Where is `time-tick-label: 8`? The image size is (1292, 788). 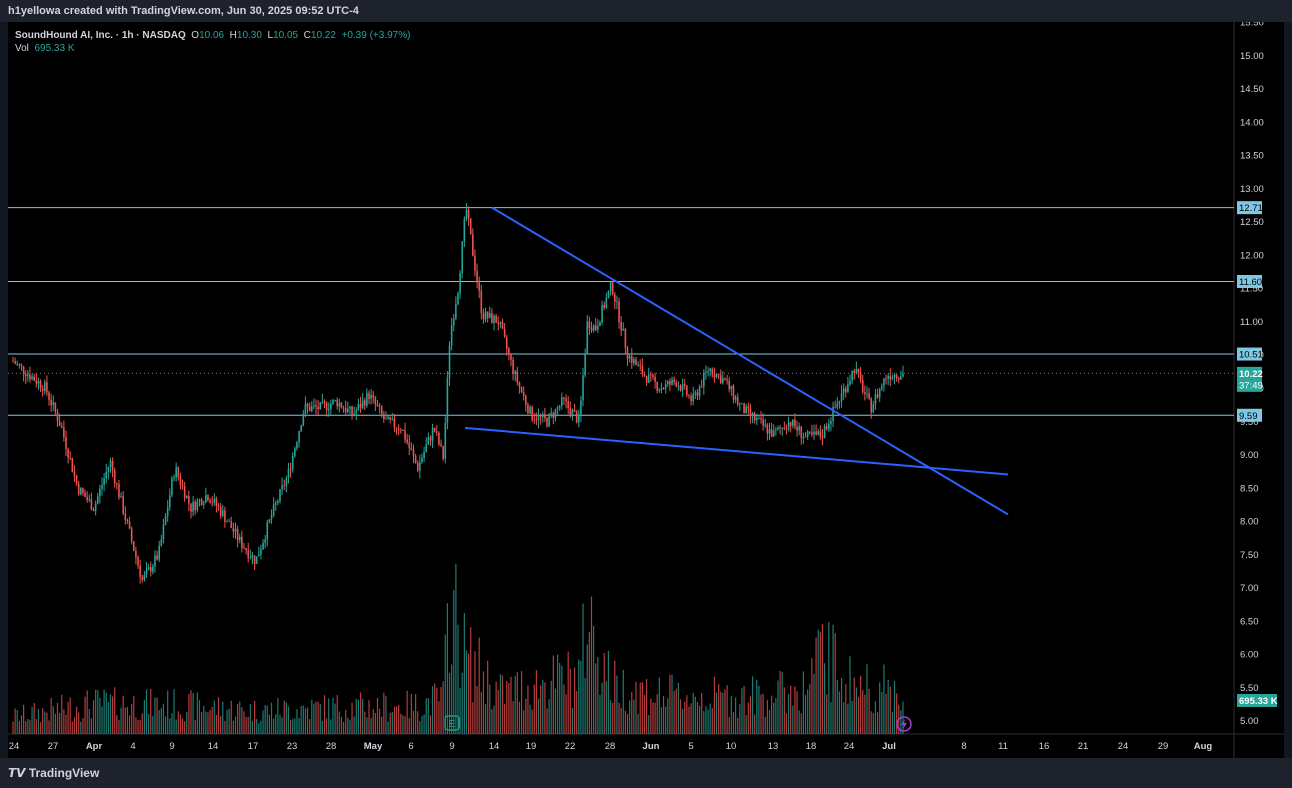
time-tick-label: 8 is located at coordinates (963, 746).